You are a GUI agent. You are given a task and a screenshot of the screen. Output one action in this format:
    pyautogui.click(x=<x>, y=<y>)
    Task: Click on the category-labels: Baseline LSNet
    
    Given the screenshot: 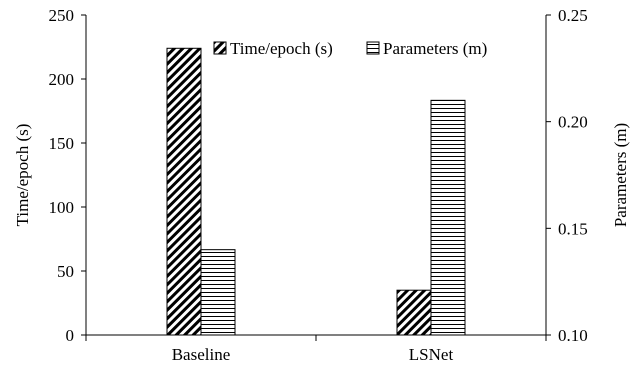 What is the action you would take?
    pyautogui.click(x=313, y=354)
    